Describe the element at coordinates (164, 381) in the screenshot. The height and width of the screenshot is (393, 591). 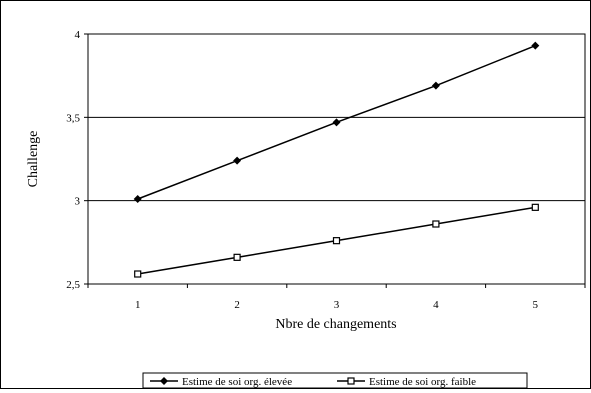
I see `legend-marker-diamond` at that location.